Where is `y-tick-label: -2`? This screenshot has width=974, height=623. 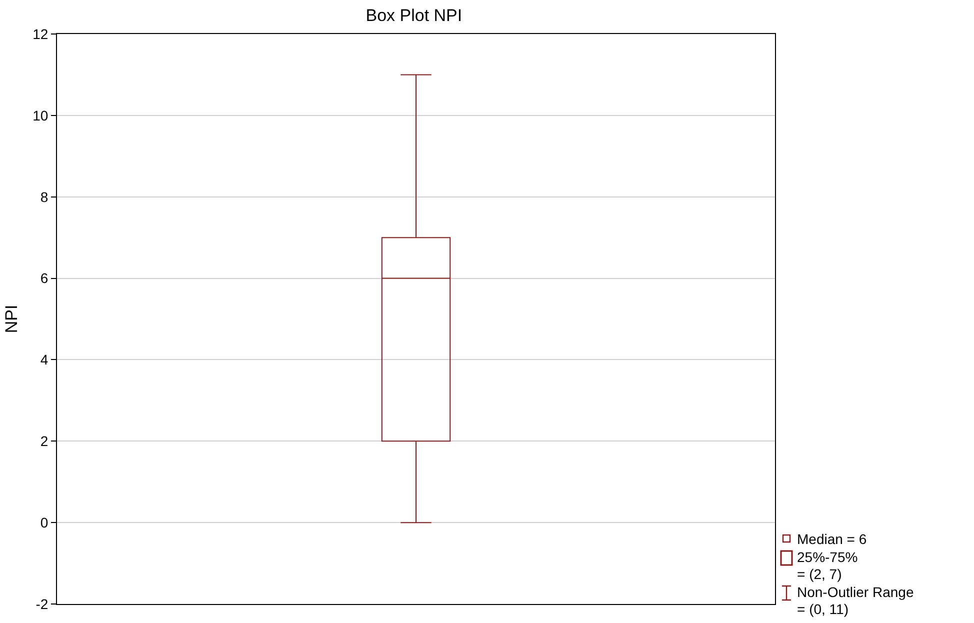 y-tick-label: -2 is located at coordinates (42, 604).